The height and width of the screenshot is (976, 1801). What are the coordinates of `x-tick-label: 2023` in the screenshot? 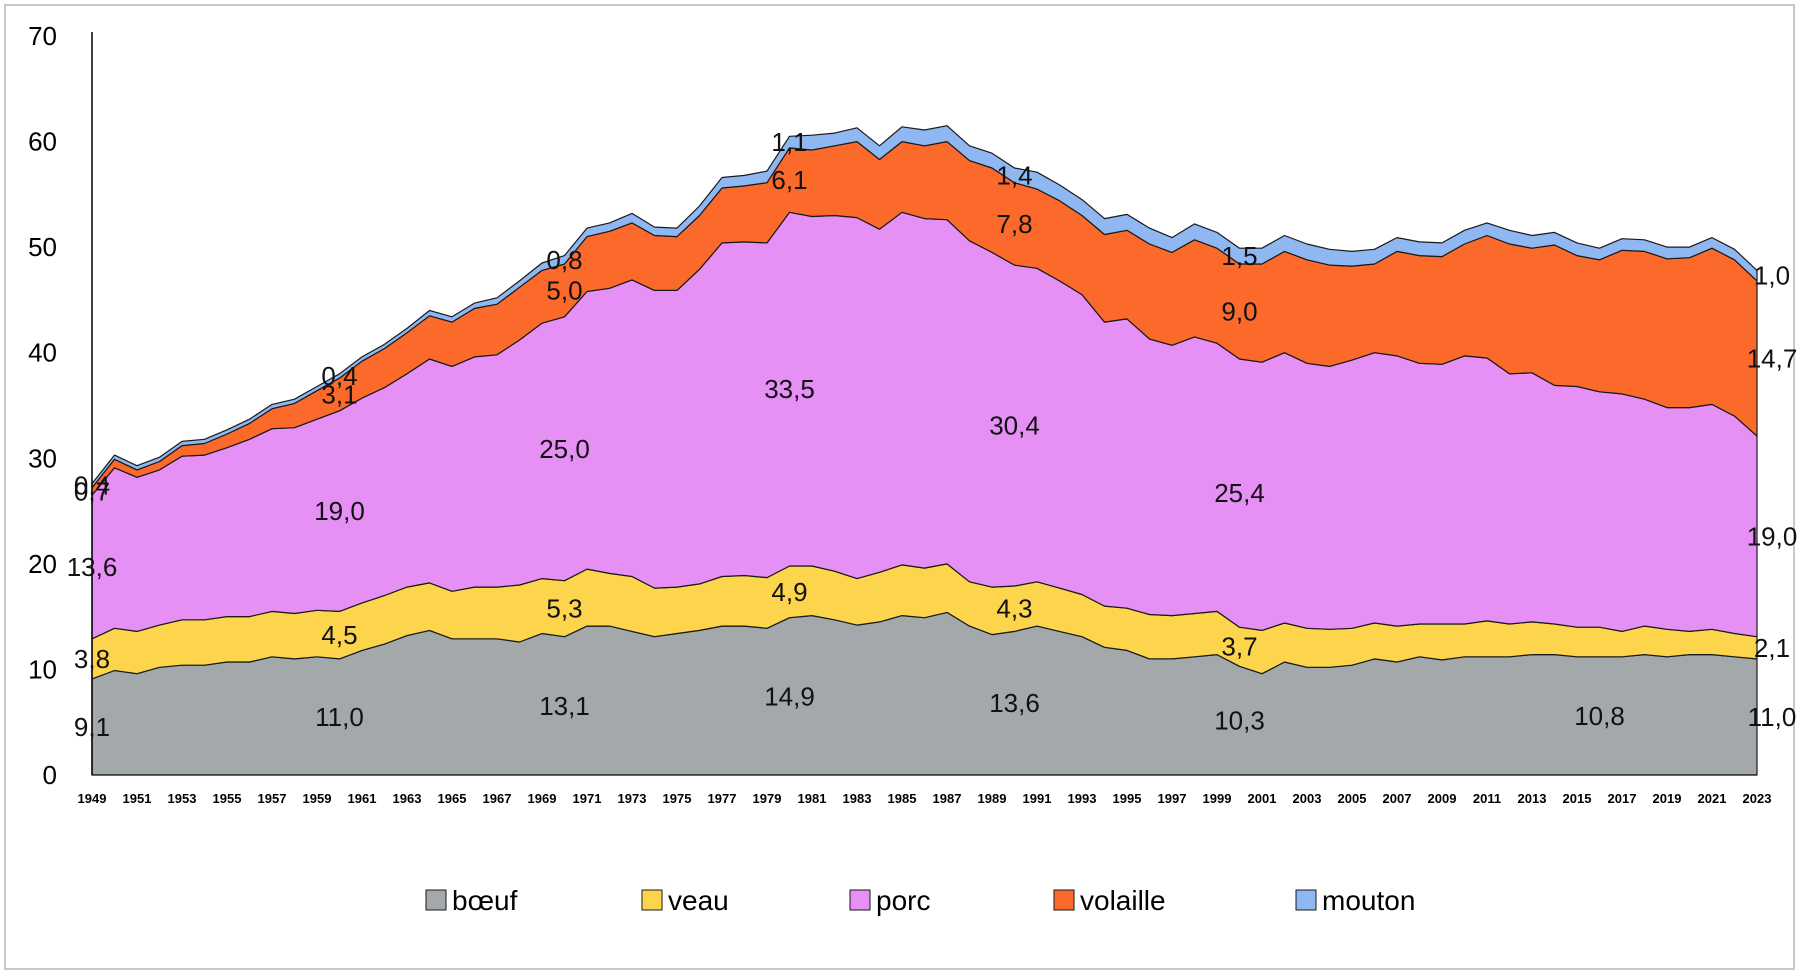 It's located at (1757, 798).